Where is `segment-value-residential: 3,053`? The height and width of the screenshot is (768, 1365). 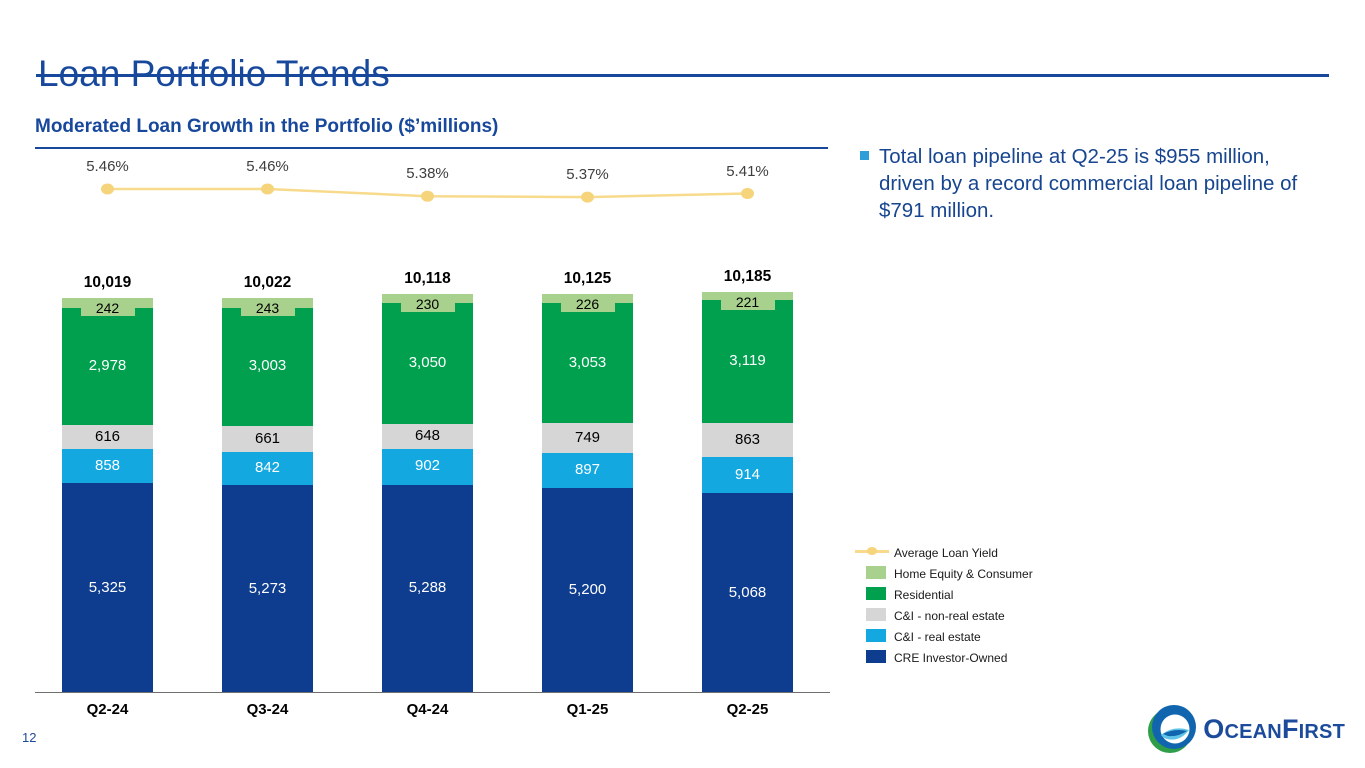 segment-value-residential: 3,053 is located at coordinates (587, 362).